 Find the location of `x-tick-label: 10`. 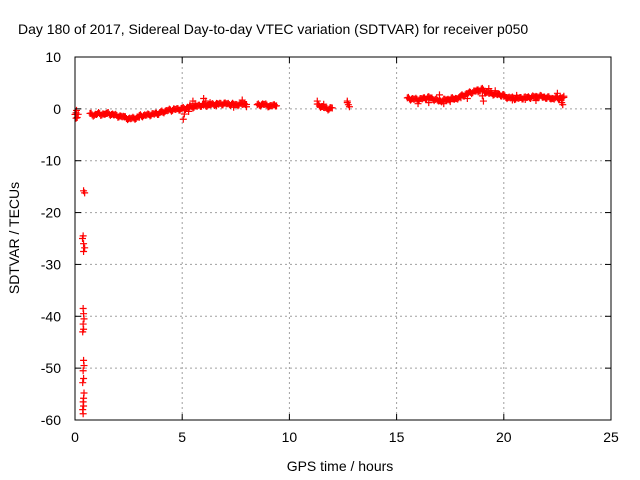

x-tick-label: 10 is located at coordinates (290, 437).